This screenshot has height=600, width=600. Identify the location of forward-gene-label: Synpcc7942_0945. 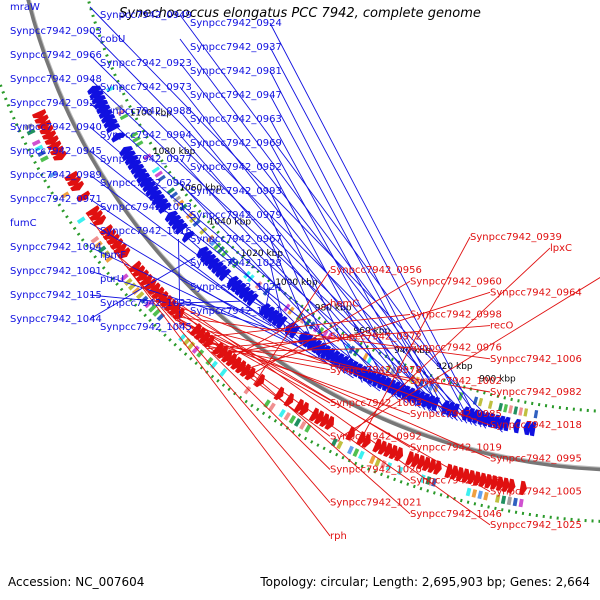
(56, 151).